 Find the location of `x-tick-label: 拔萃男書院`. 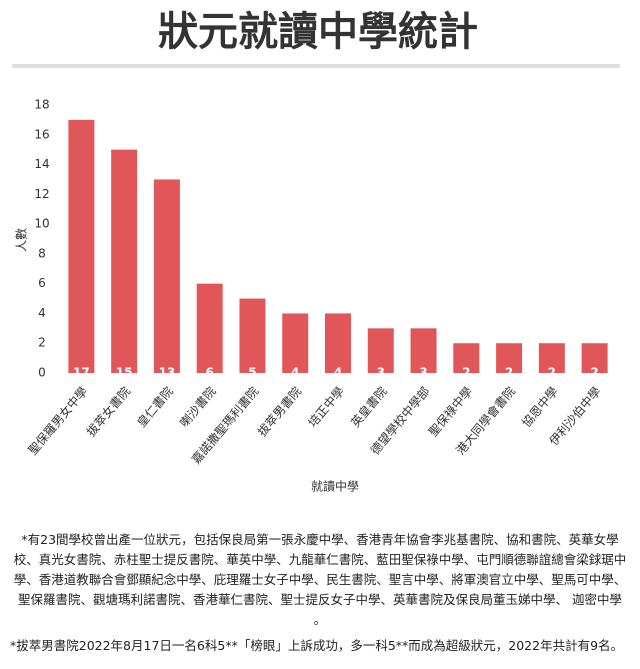

x-tick-label: 拔萃男書院 is located at coordinates (279, 412).